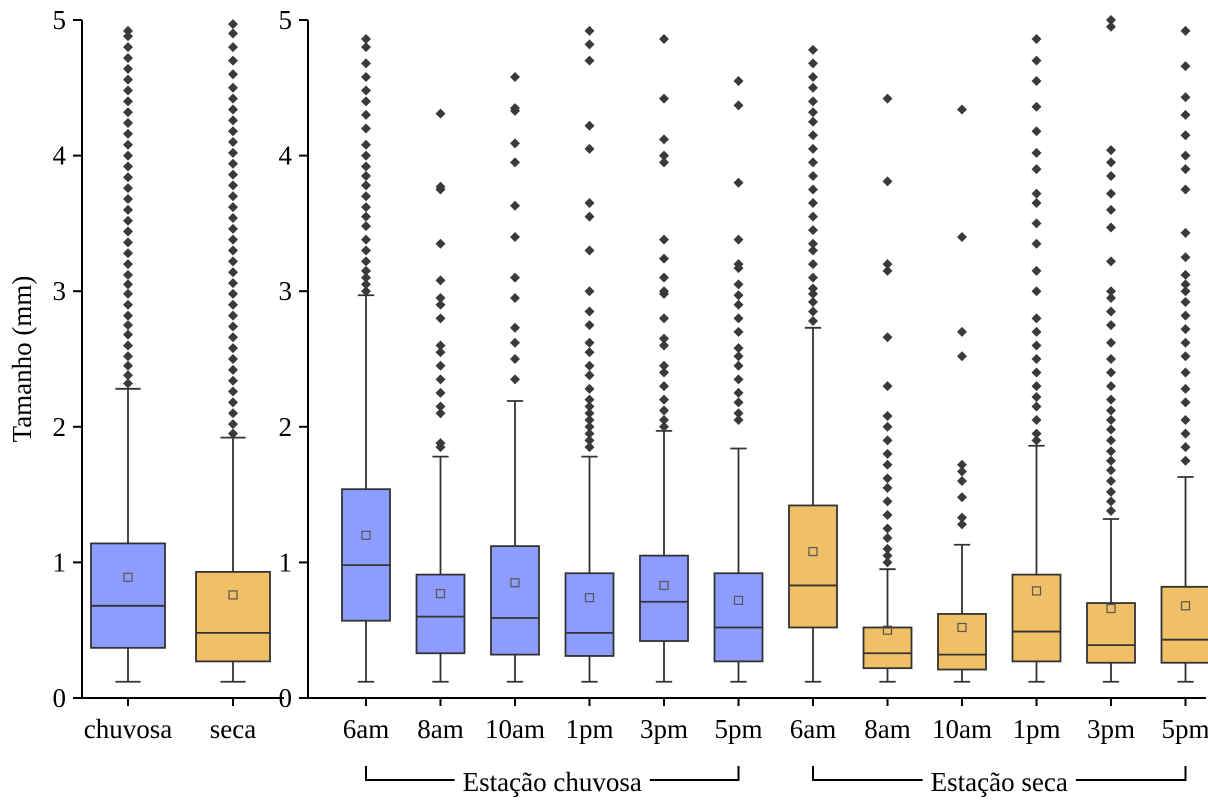 This screenshot has height=805, width=1208. I want to click on box-4: 1pm, so click(589, 384).